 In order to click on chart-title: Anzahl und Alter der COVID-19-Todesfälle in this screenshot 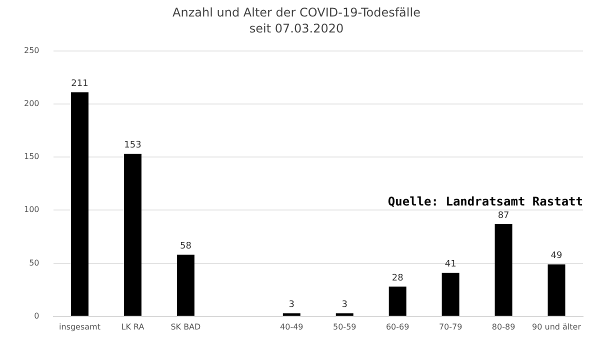, I will do `click(296, 12)`.